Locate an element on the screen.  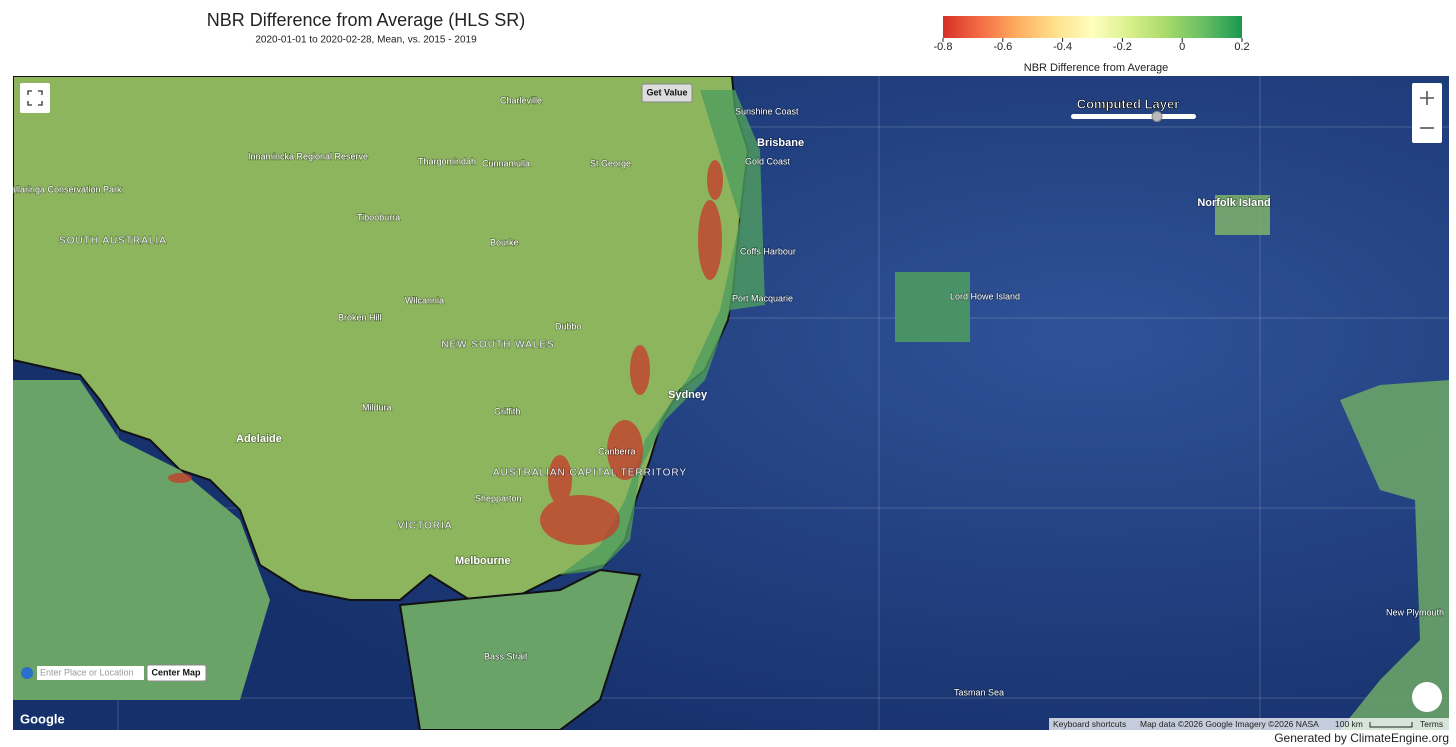
place-label: Tibooburra is located at coordinates (378, 217).